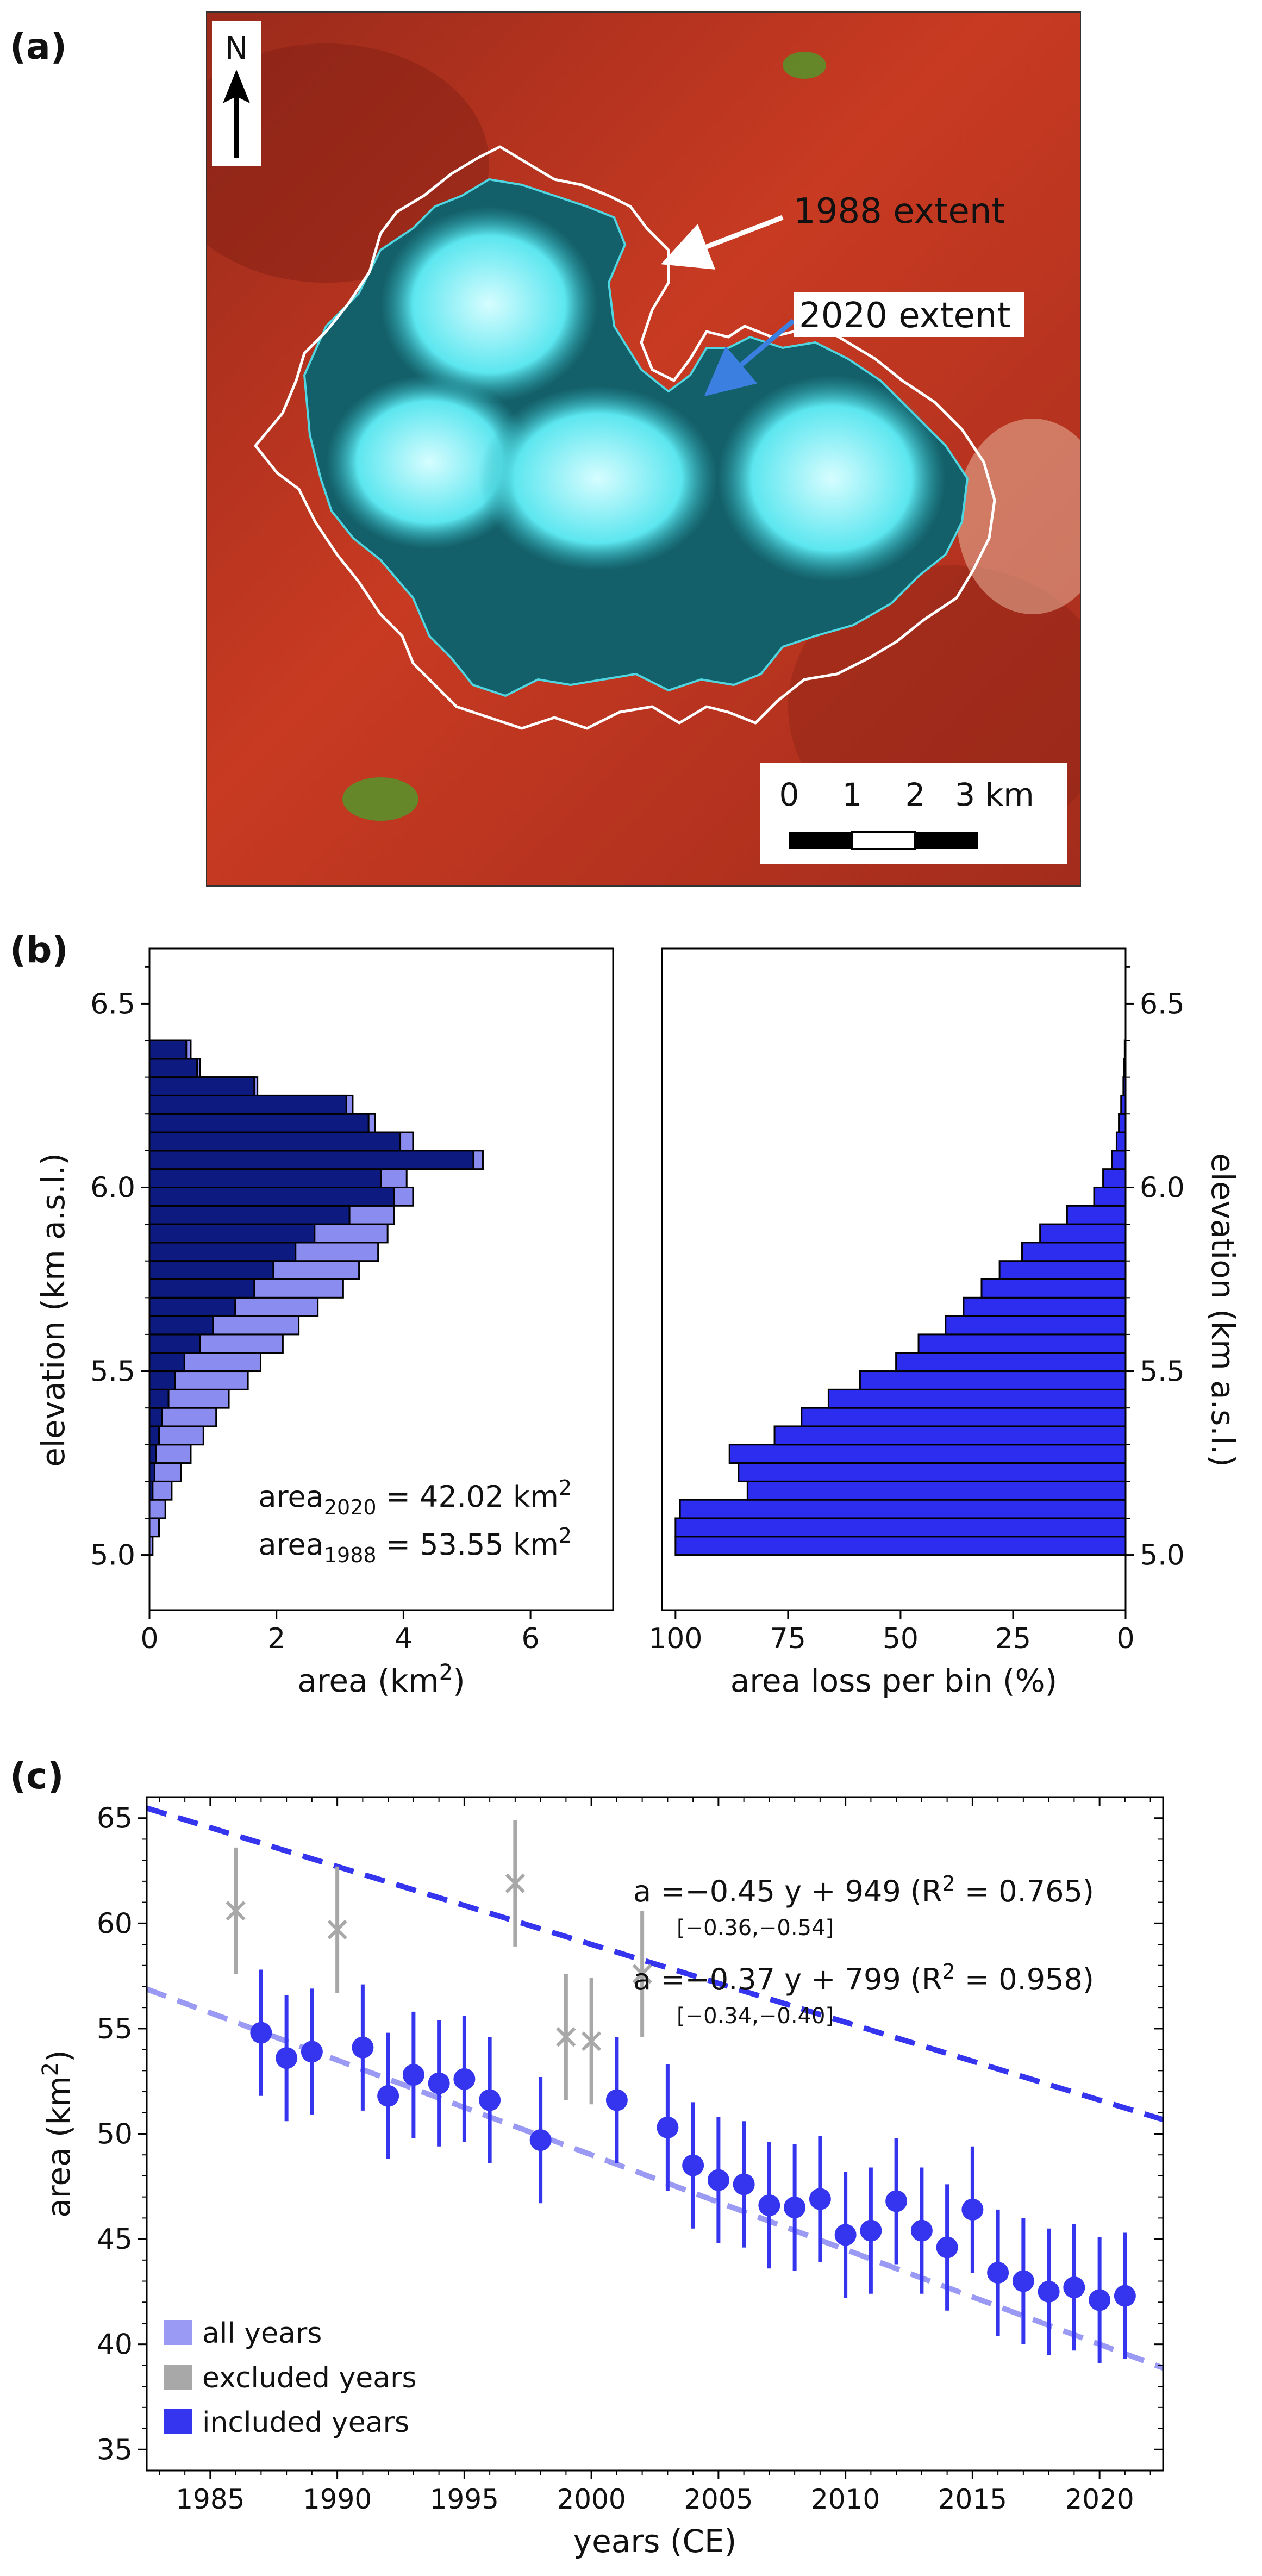 The height and width of the screenshot is (2576, 1262). Describe the element at coordinates (37, 1776) in the screenshot. I see `panel-c-label: (c)` at that location.